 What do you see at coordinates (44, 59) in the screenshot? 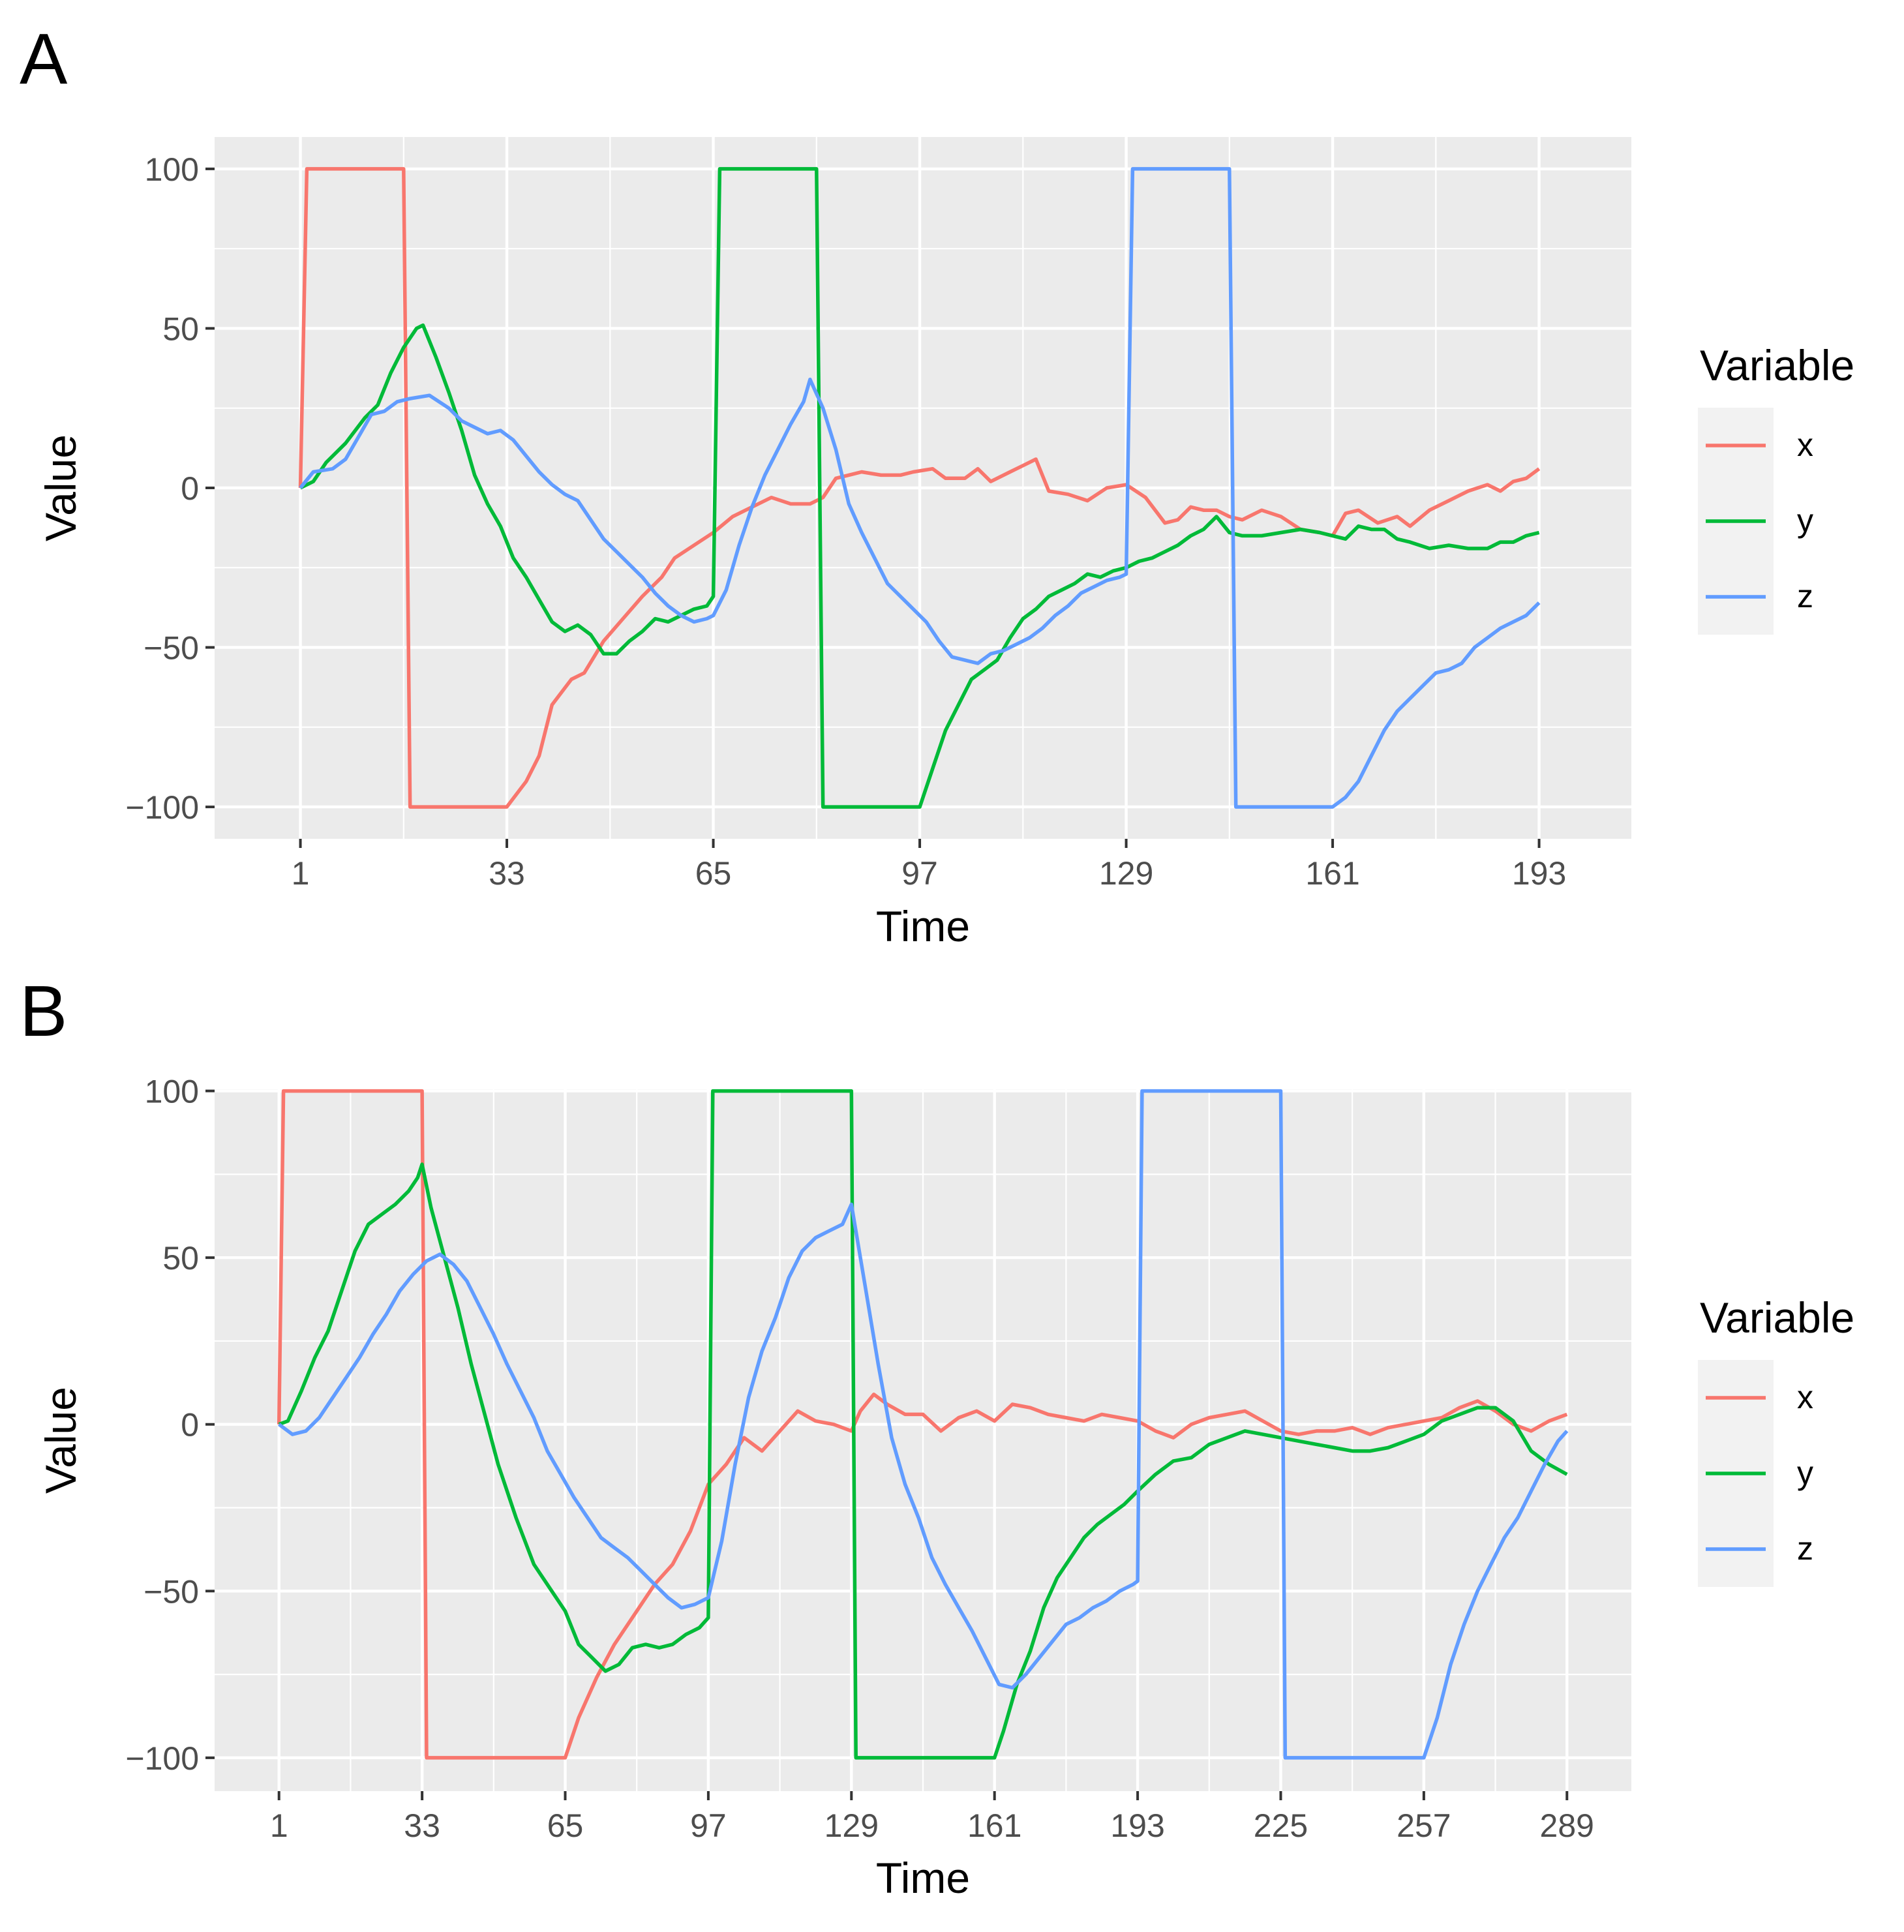
I see `panel-letter-a: A` at bounding box center [44, 59].